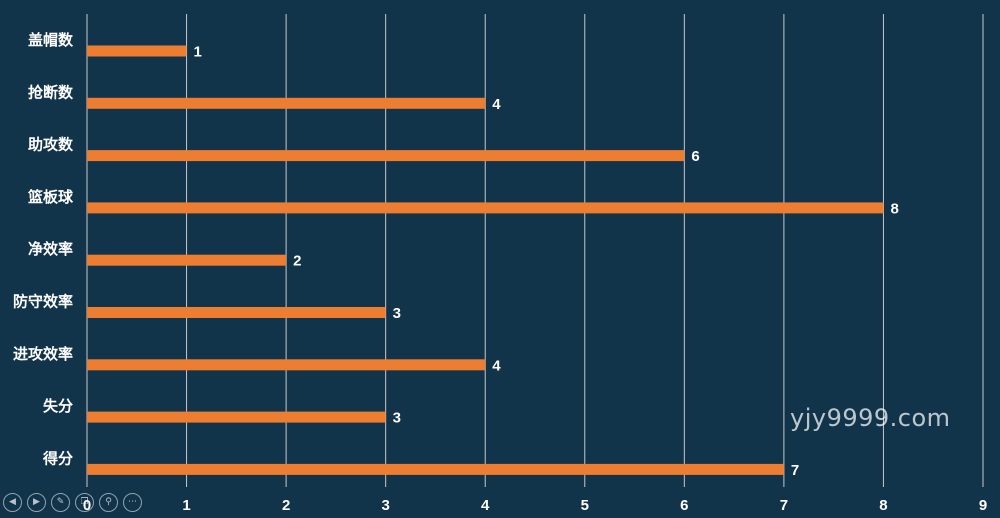 This screenshot has height=518, width=1000. What do you see at coordinates (695, 156) in the screenshot?
I see `data-label-2: 6` at bounding box center [695, 156].